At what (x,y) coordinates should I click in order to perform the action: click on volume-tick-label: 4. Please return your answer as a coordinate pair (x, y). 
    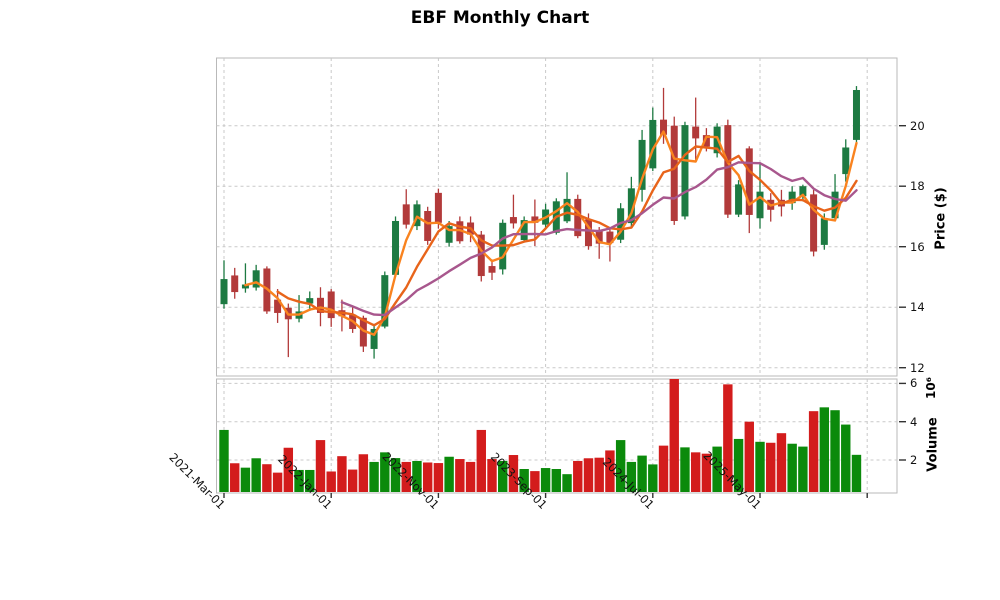
    Looking at the image, I should click on (914, 421).